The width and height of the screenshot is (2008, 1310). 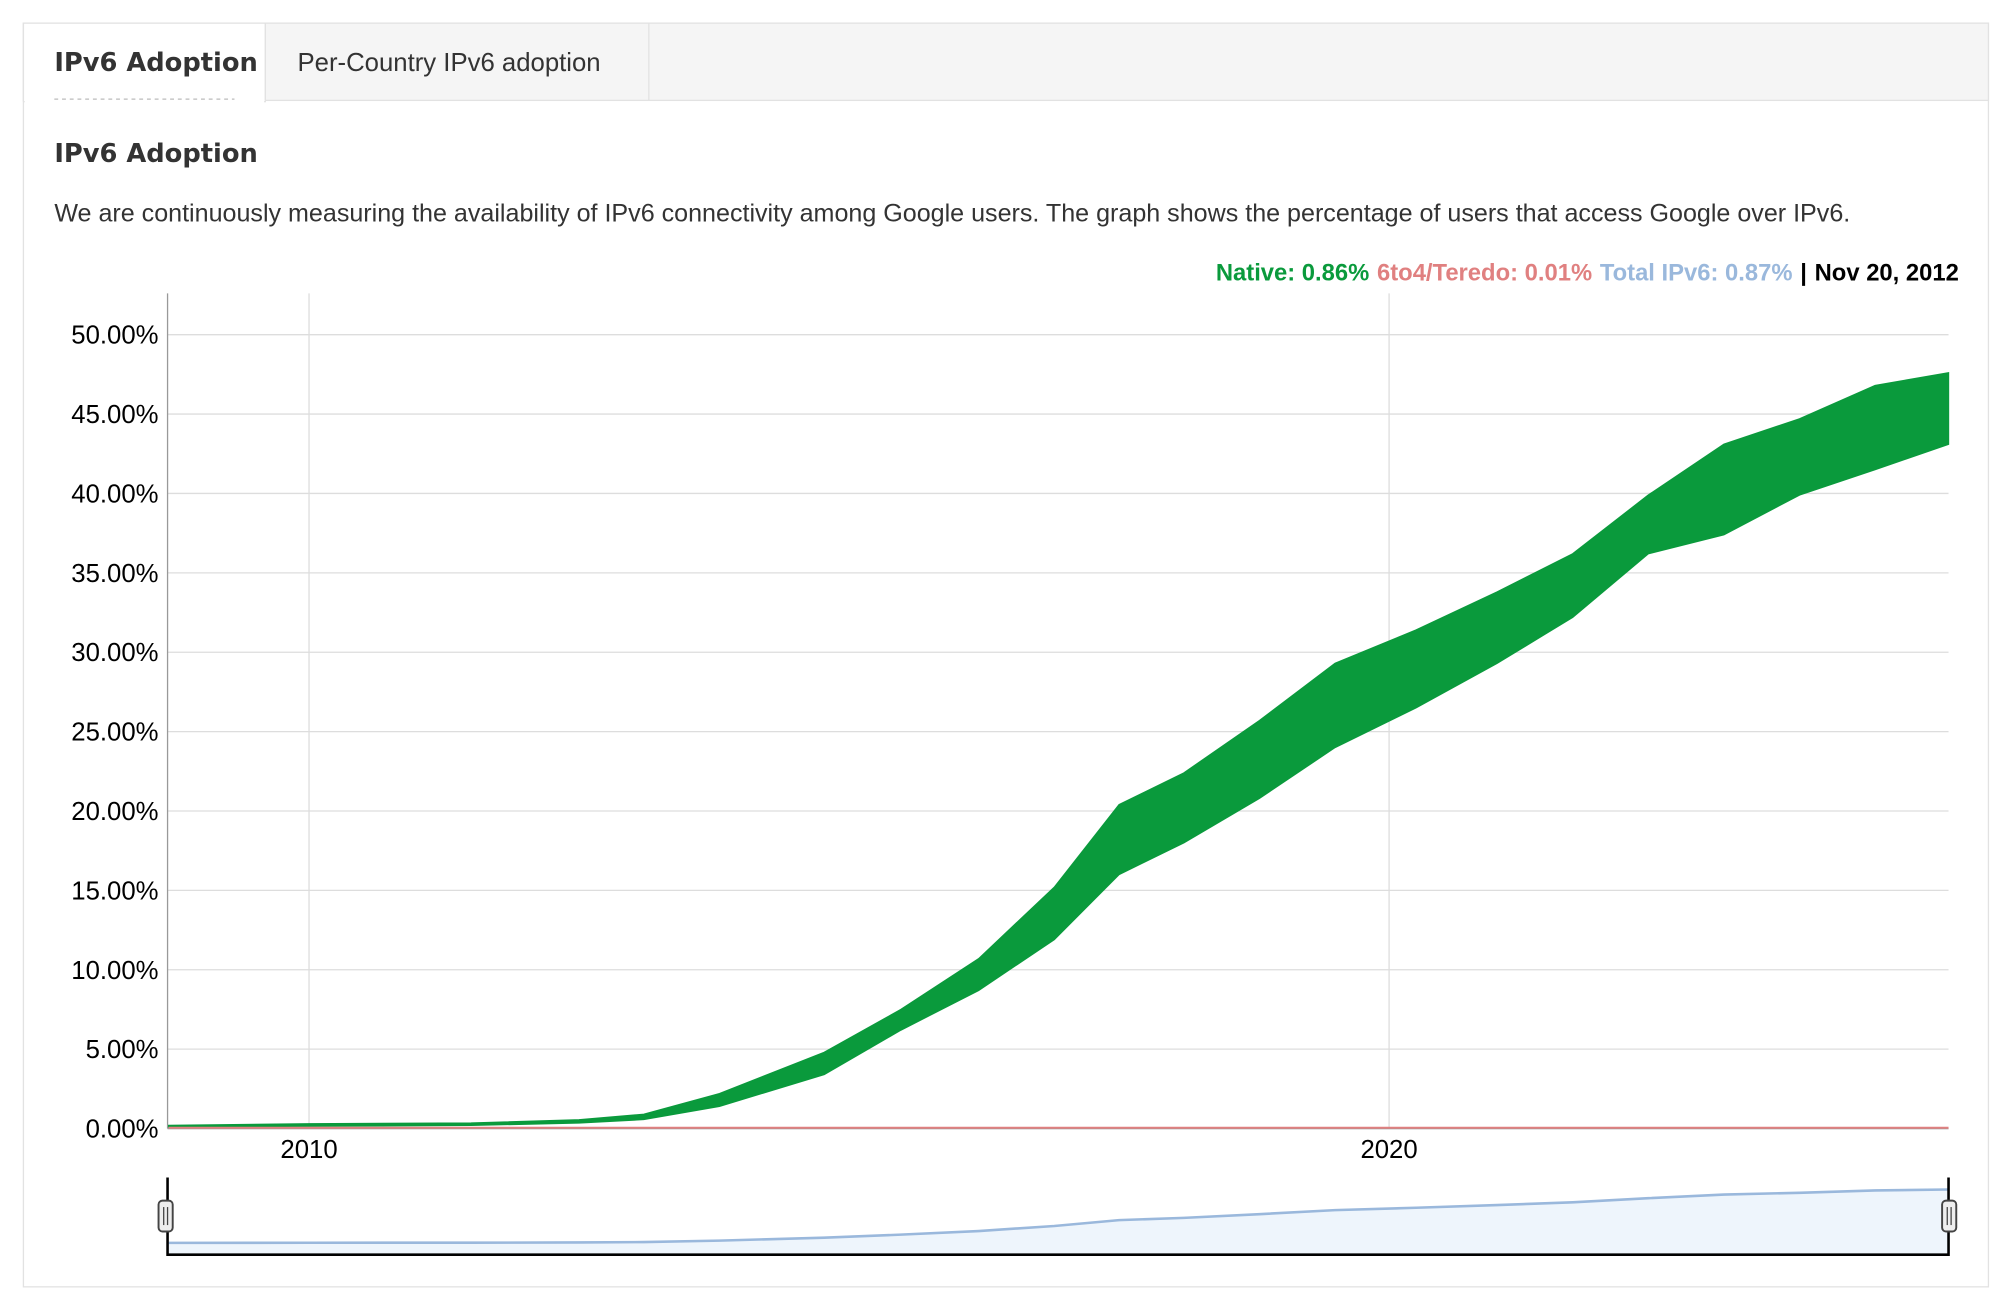 I want to click on y-tick-label: 50.00%, so click(x=114, y=336).